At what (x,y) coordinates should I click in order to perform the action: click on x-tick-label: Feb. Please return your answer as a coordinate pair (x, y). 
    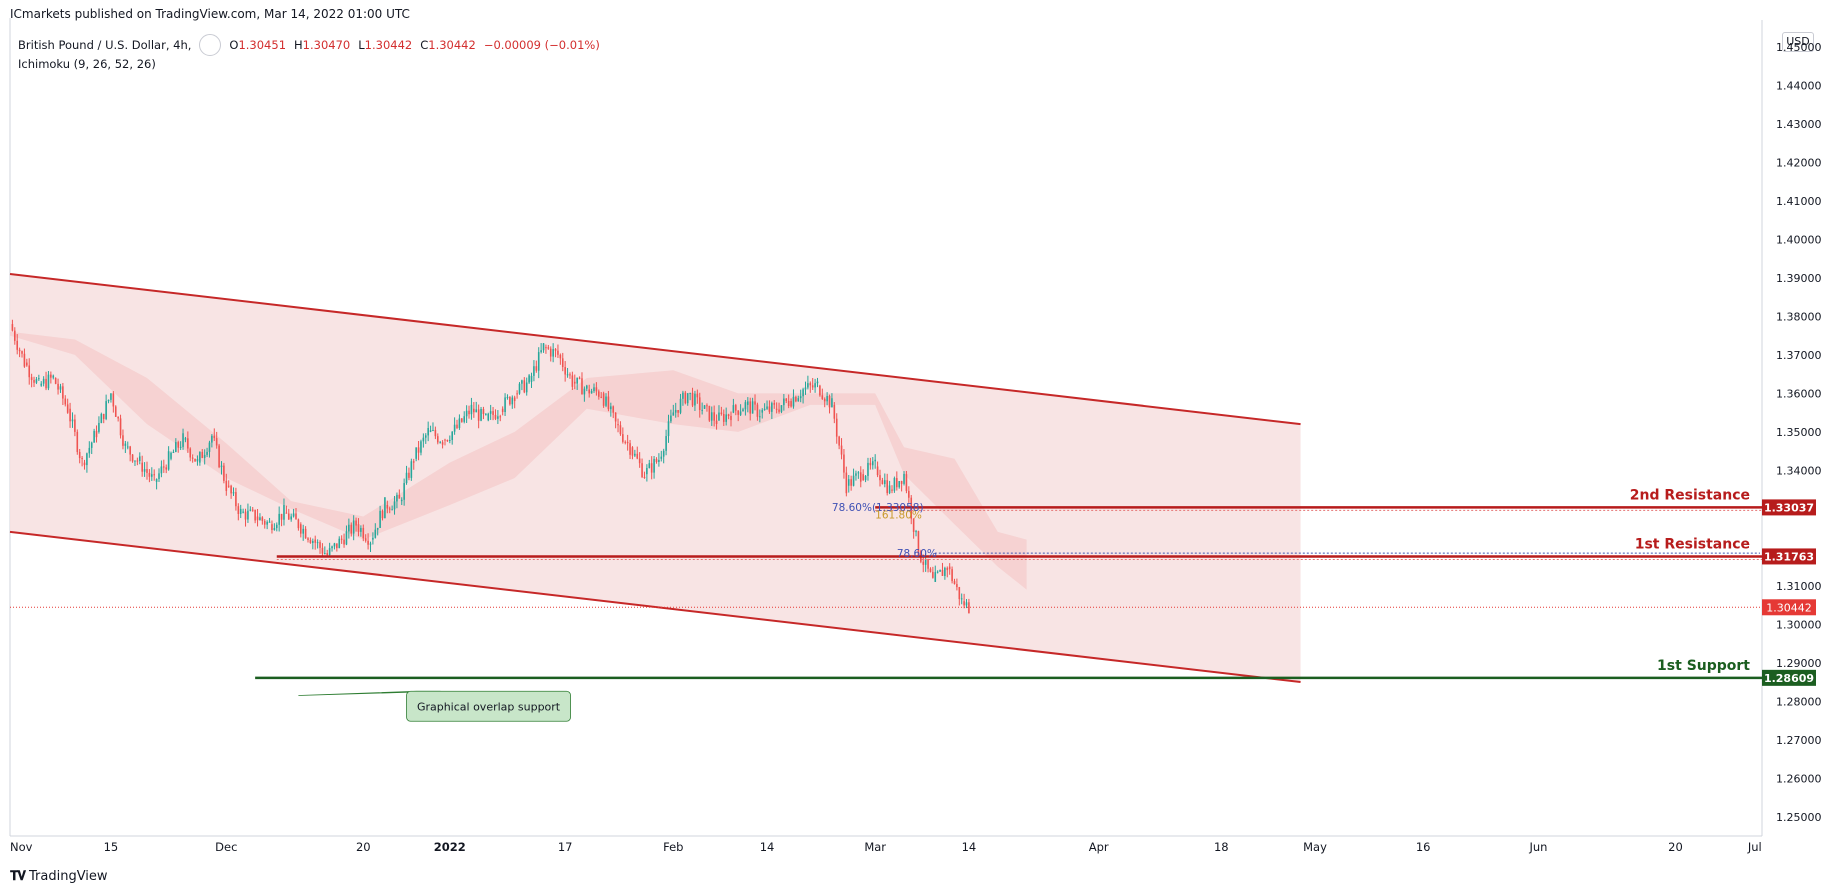
    Looking at the image, I should click on (673, 847).